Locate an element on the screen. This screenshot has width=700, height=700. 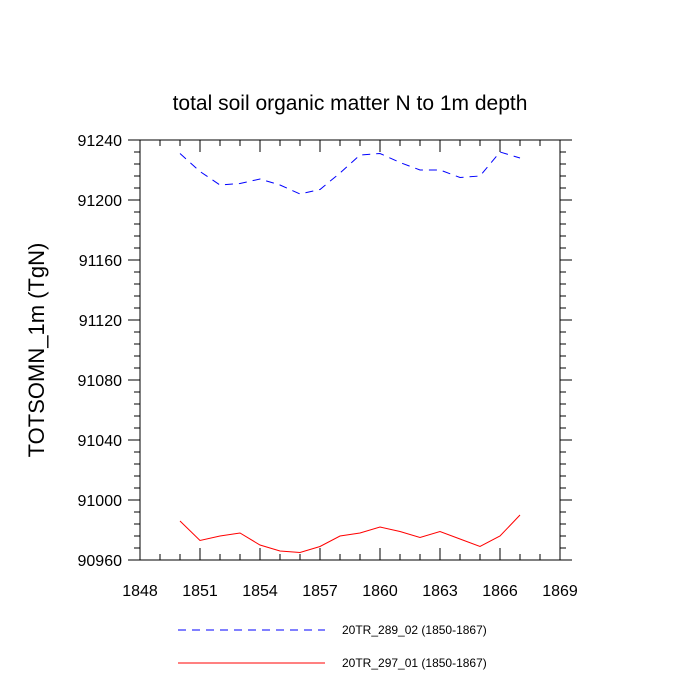
x-tick-label: 1866 is located at coordinates (500, 591).